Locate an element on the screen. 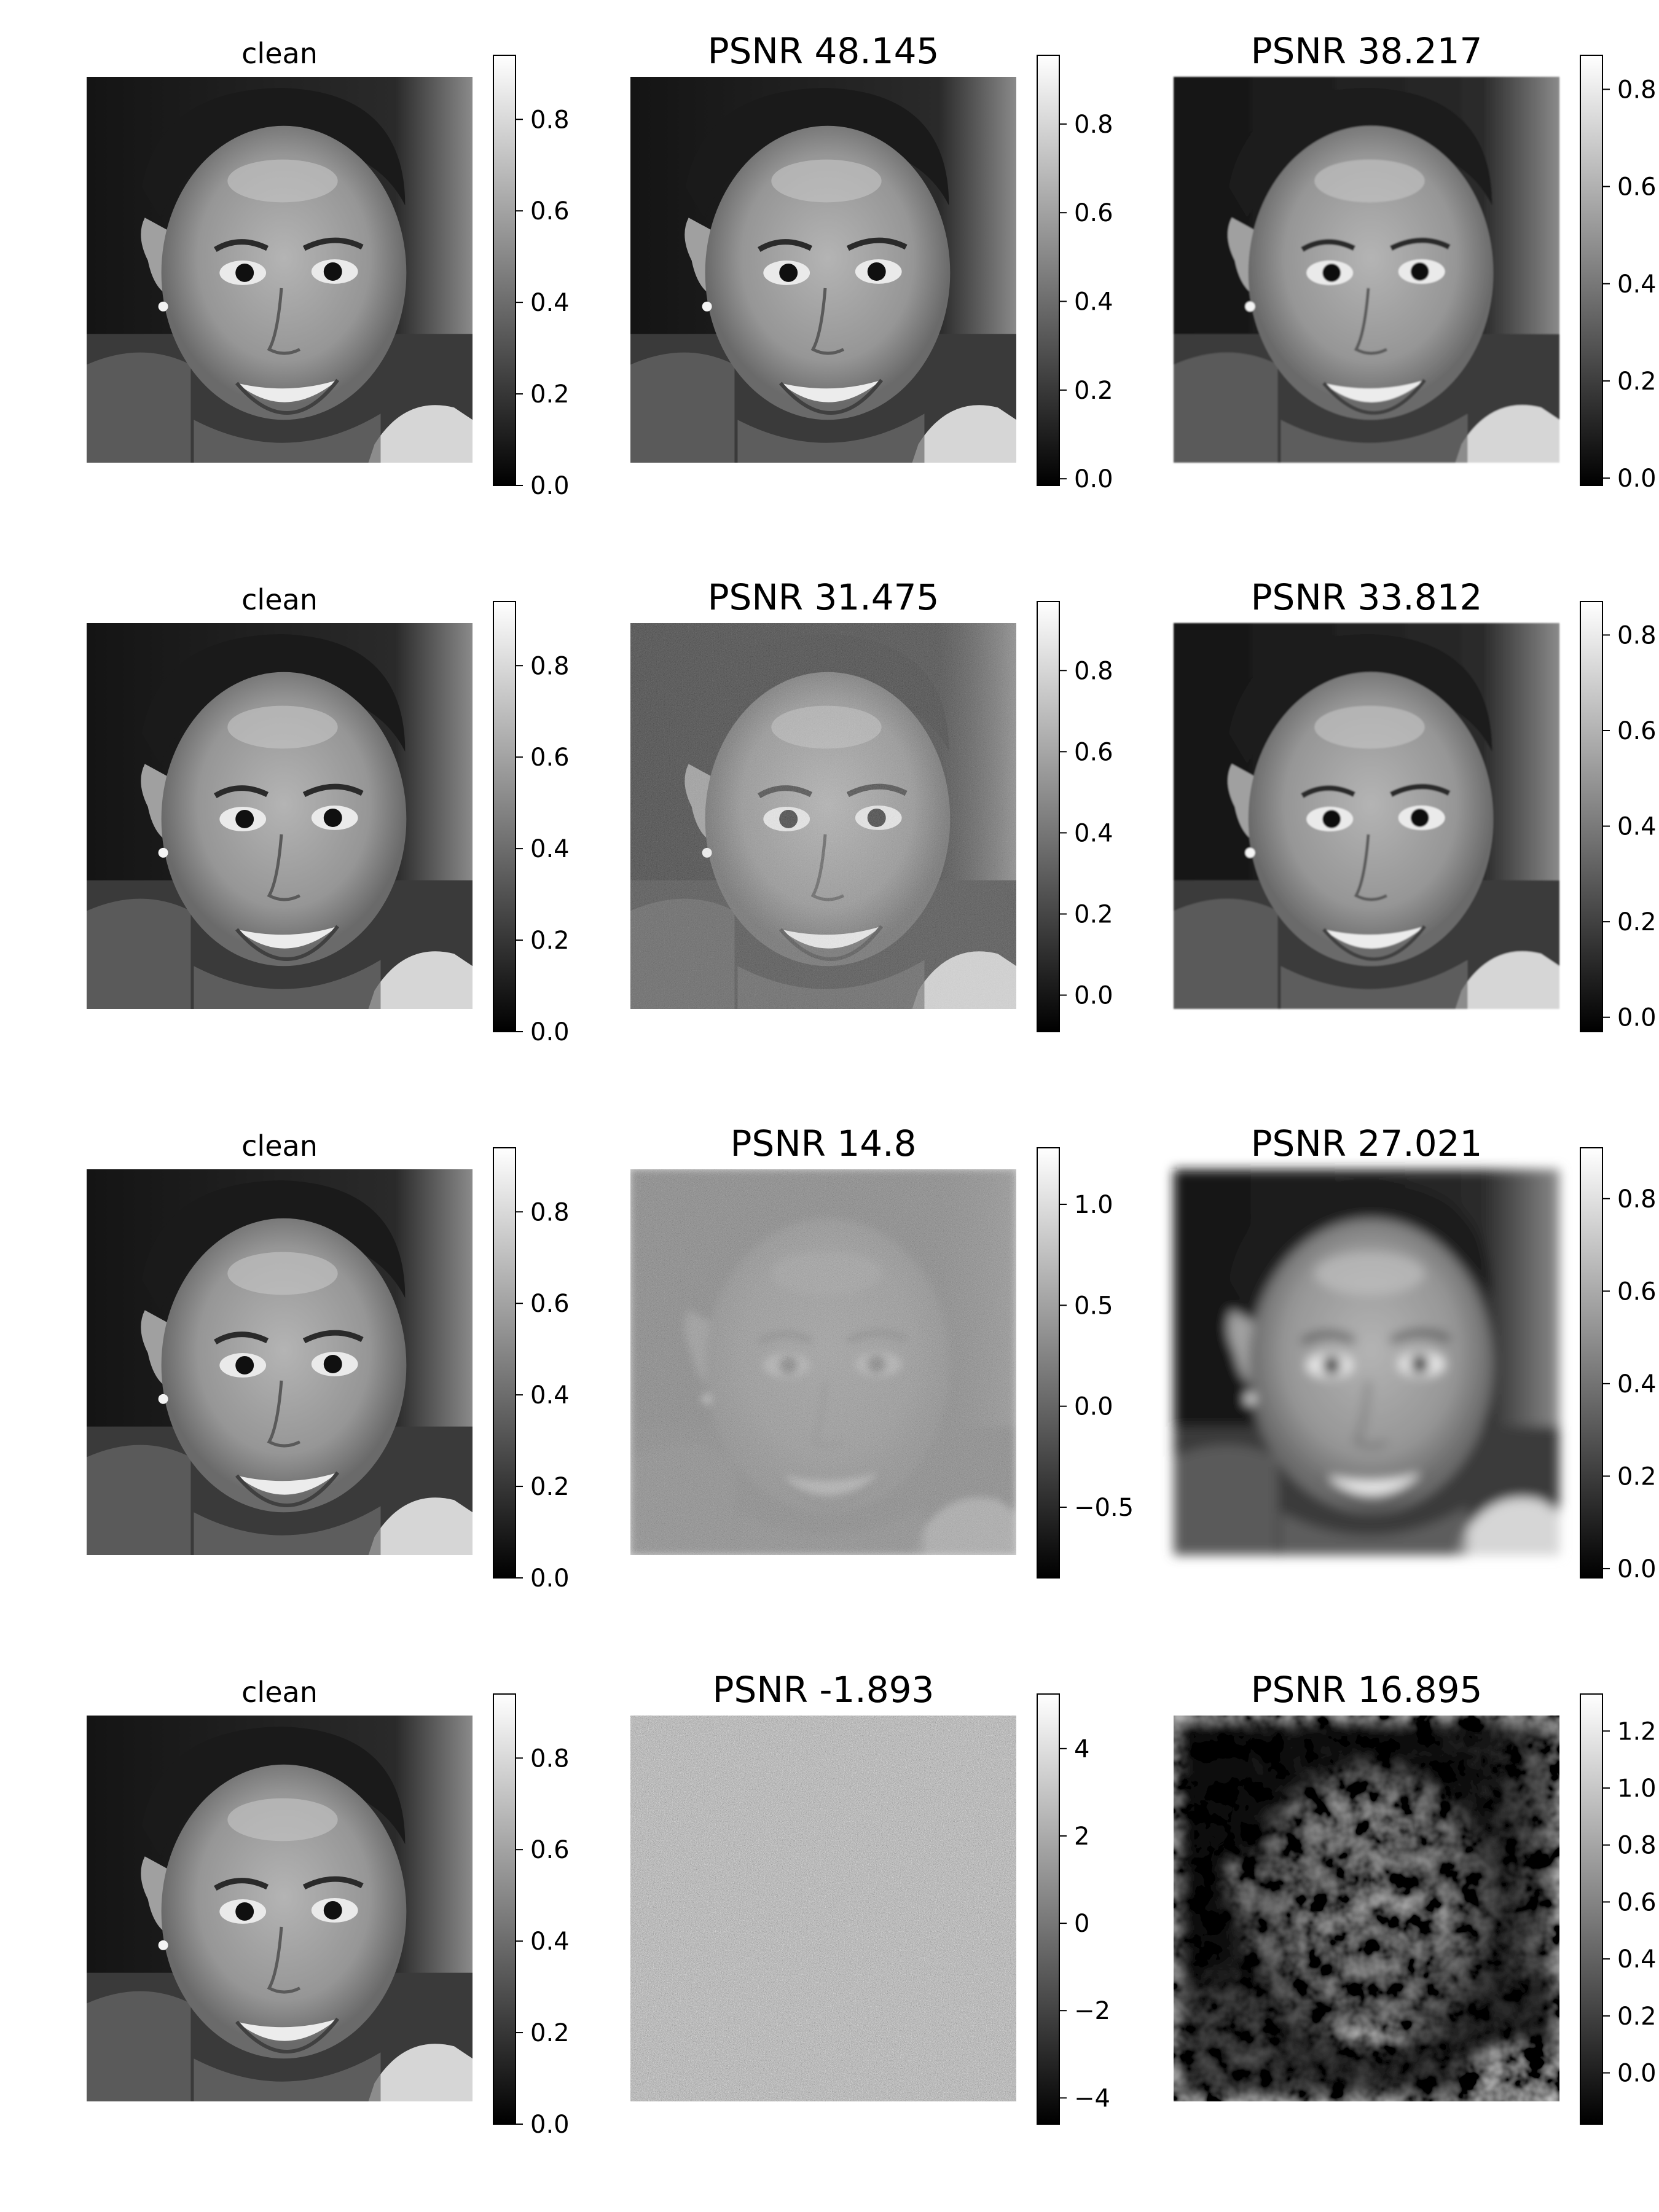 The height and width of the screenshot is (2212, 1659). colorbar: −0.5 0.0 0.5 1.0 is located at coordinates (1085, 1363).